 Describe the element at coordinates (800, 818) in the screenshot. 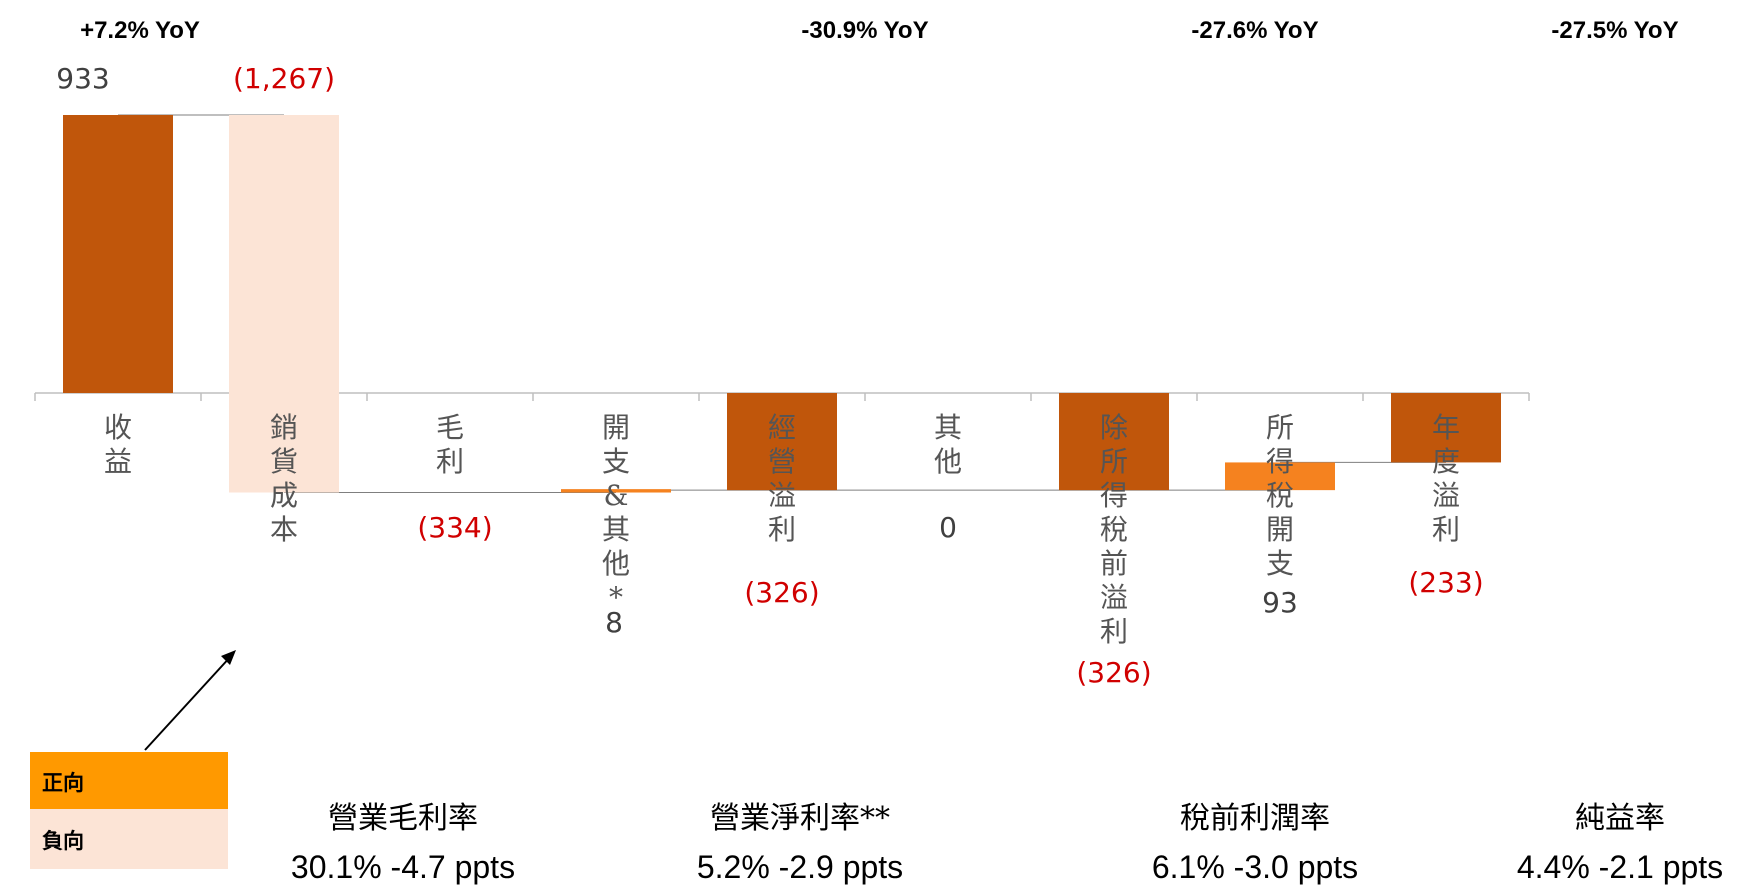

I see `metric-label-operating-margin: 營業淨利率**` at that location.